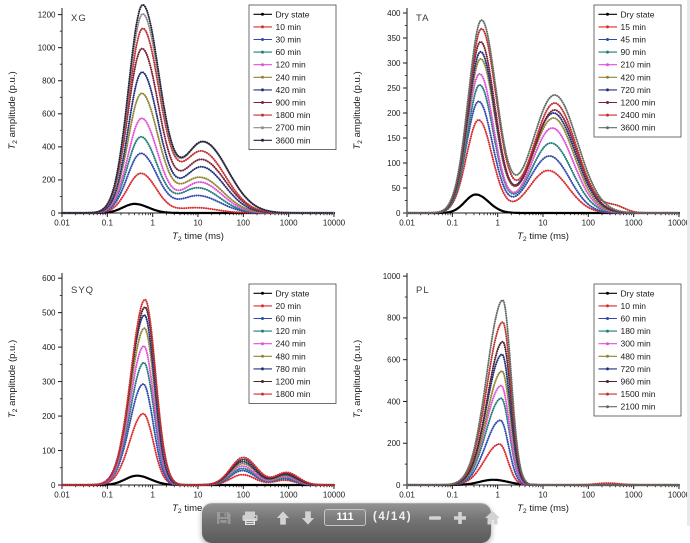  What do you see at coordinates (345, 517) in the screenshot?
I see `page-number-input: 111` at bounding box center [345, 517].